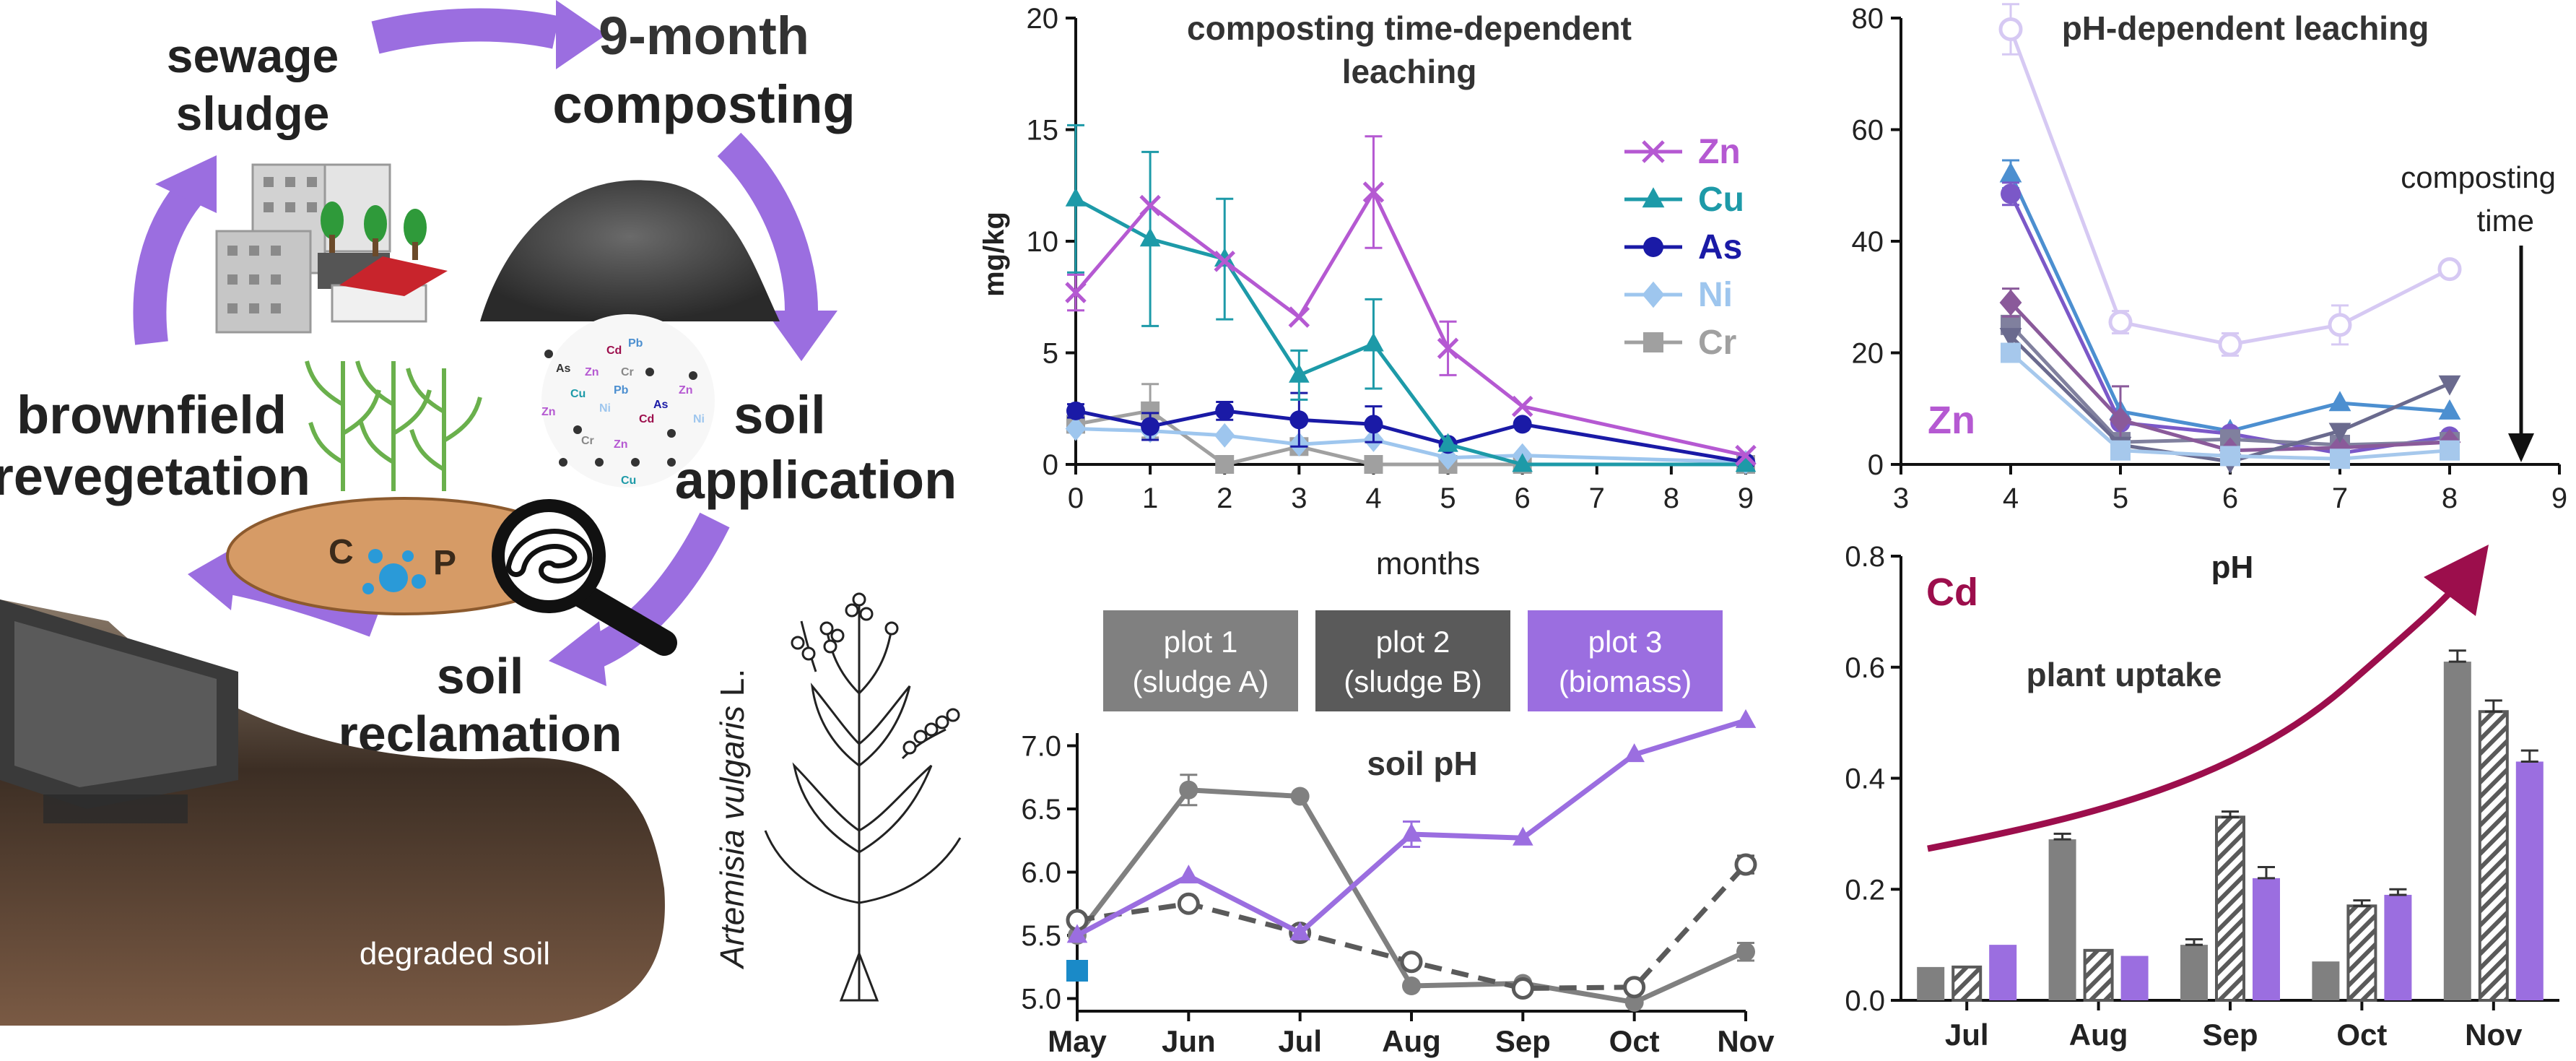 The height and width of the screenshot is (1061, 2576). Describe the element at coordinates (1411, 893) in the screenshot. I see `series-#808080` at that location.